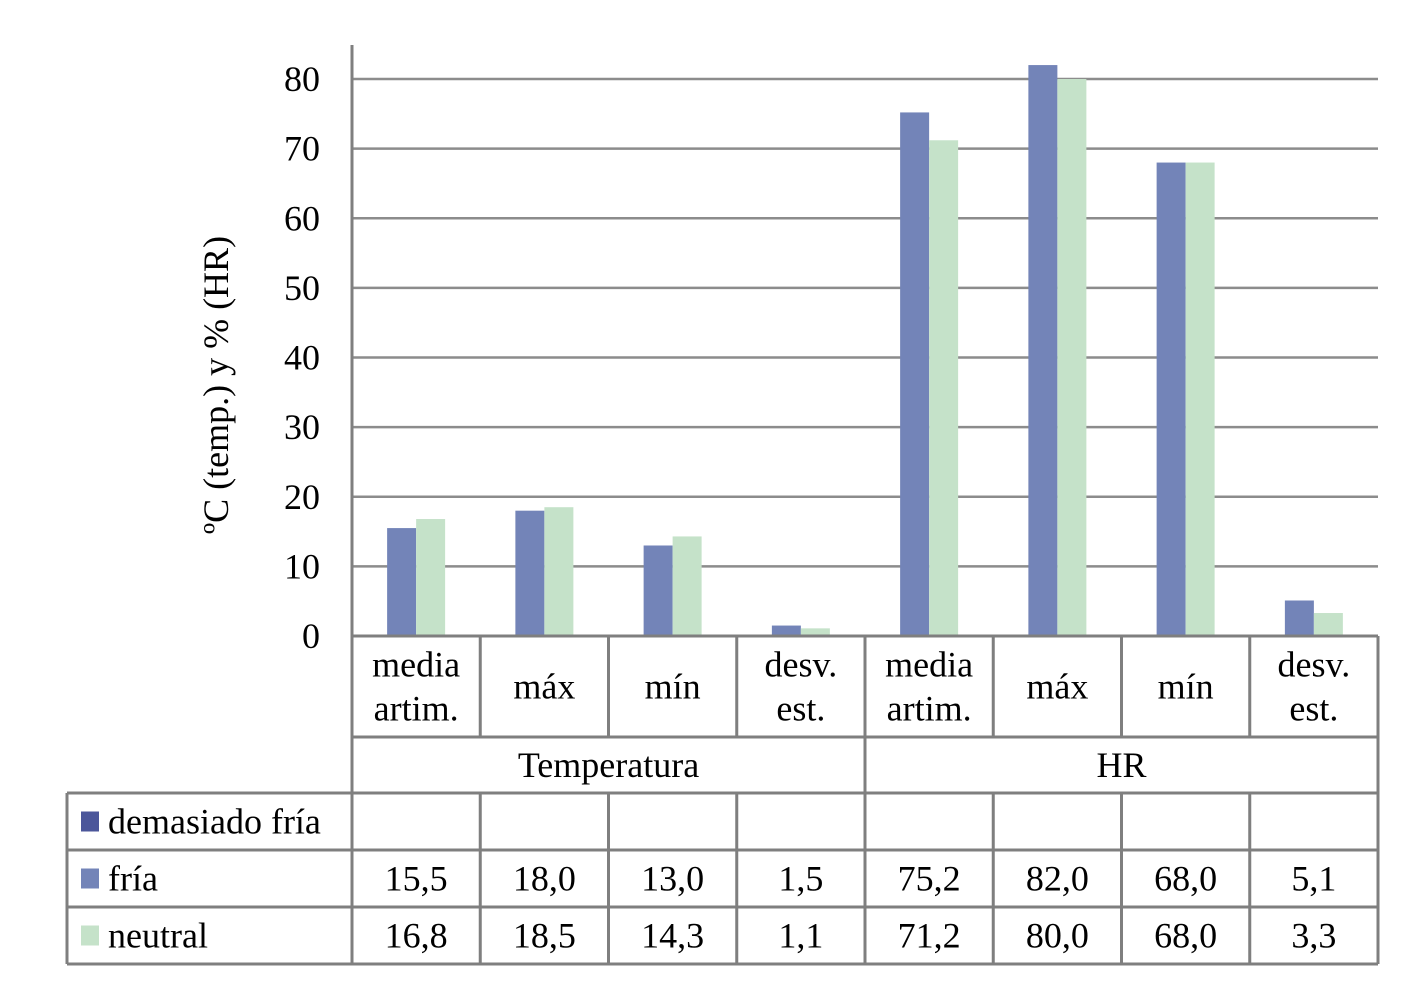  What do you see at coordinates (302, 566) in the screenshot?
I see `y-tick-label: 10` at bounding box center [302, 566].